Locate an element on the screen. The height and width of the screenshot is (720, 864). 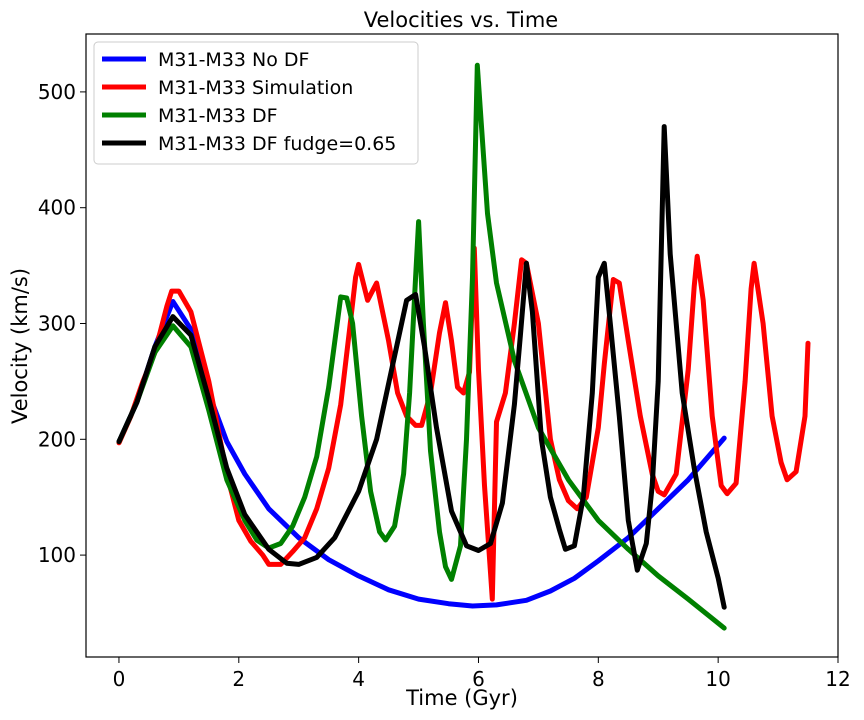
y-axis: 100 200 300 400 500 is located at coordinates (62, 323).